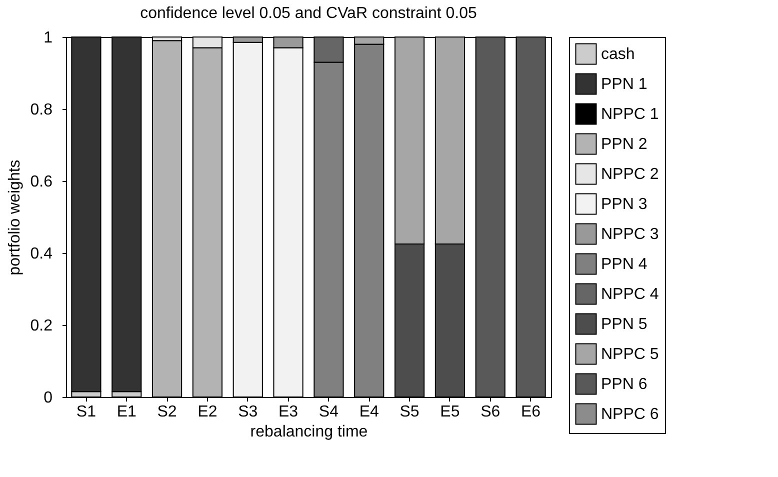 This screenshot has height=477, width=778. I want to click on x-axis-title: rebalancing time, so click(309, 432).